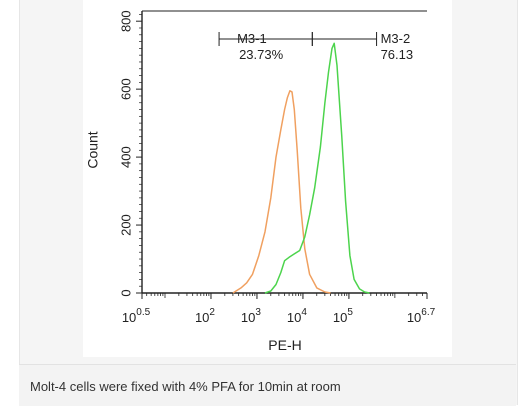 Image resolution: width=522 pixels, height=406 pixels. I want to click on x-tick-label: 10⁵, so click(343, 316).